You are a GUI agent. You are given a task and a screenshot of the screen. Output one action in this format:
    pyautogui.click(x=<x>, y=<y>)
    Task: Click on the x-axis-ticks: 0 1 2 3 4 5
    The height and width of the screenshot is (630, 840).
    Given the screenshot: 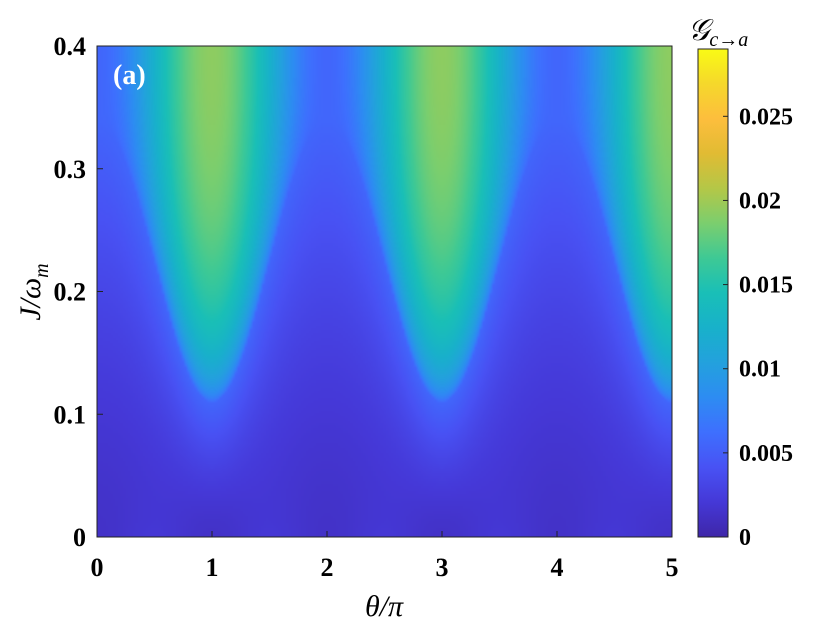 What is the action you would take?
    pyautogui.click(x=385, y=556)
    